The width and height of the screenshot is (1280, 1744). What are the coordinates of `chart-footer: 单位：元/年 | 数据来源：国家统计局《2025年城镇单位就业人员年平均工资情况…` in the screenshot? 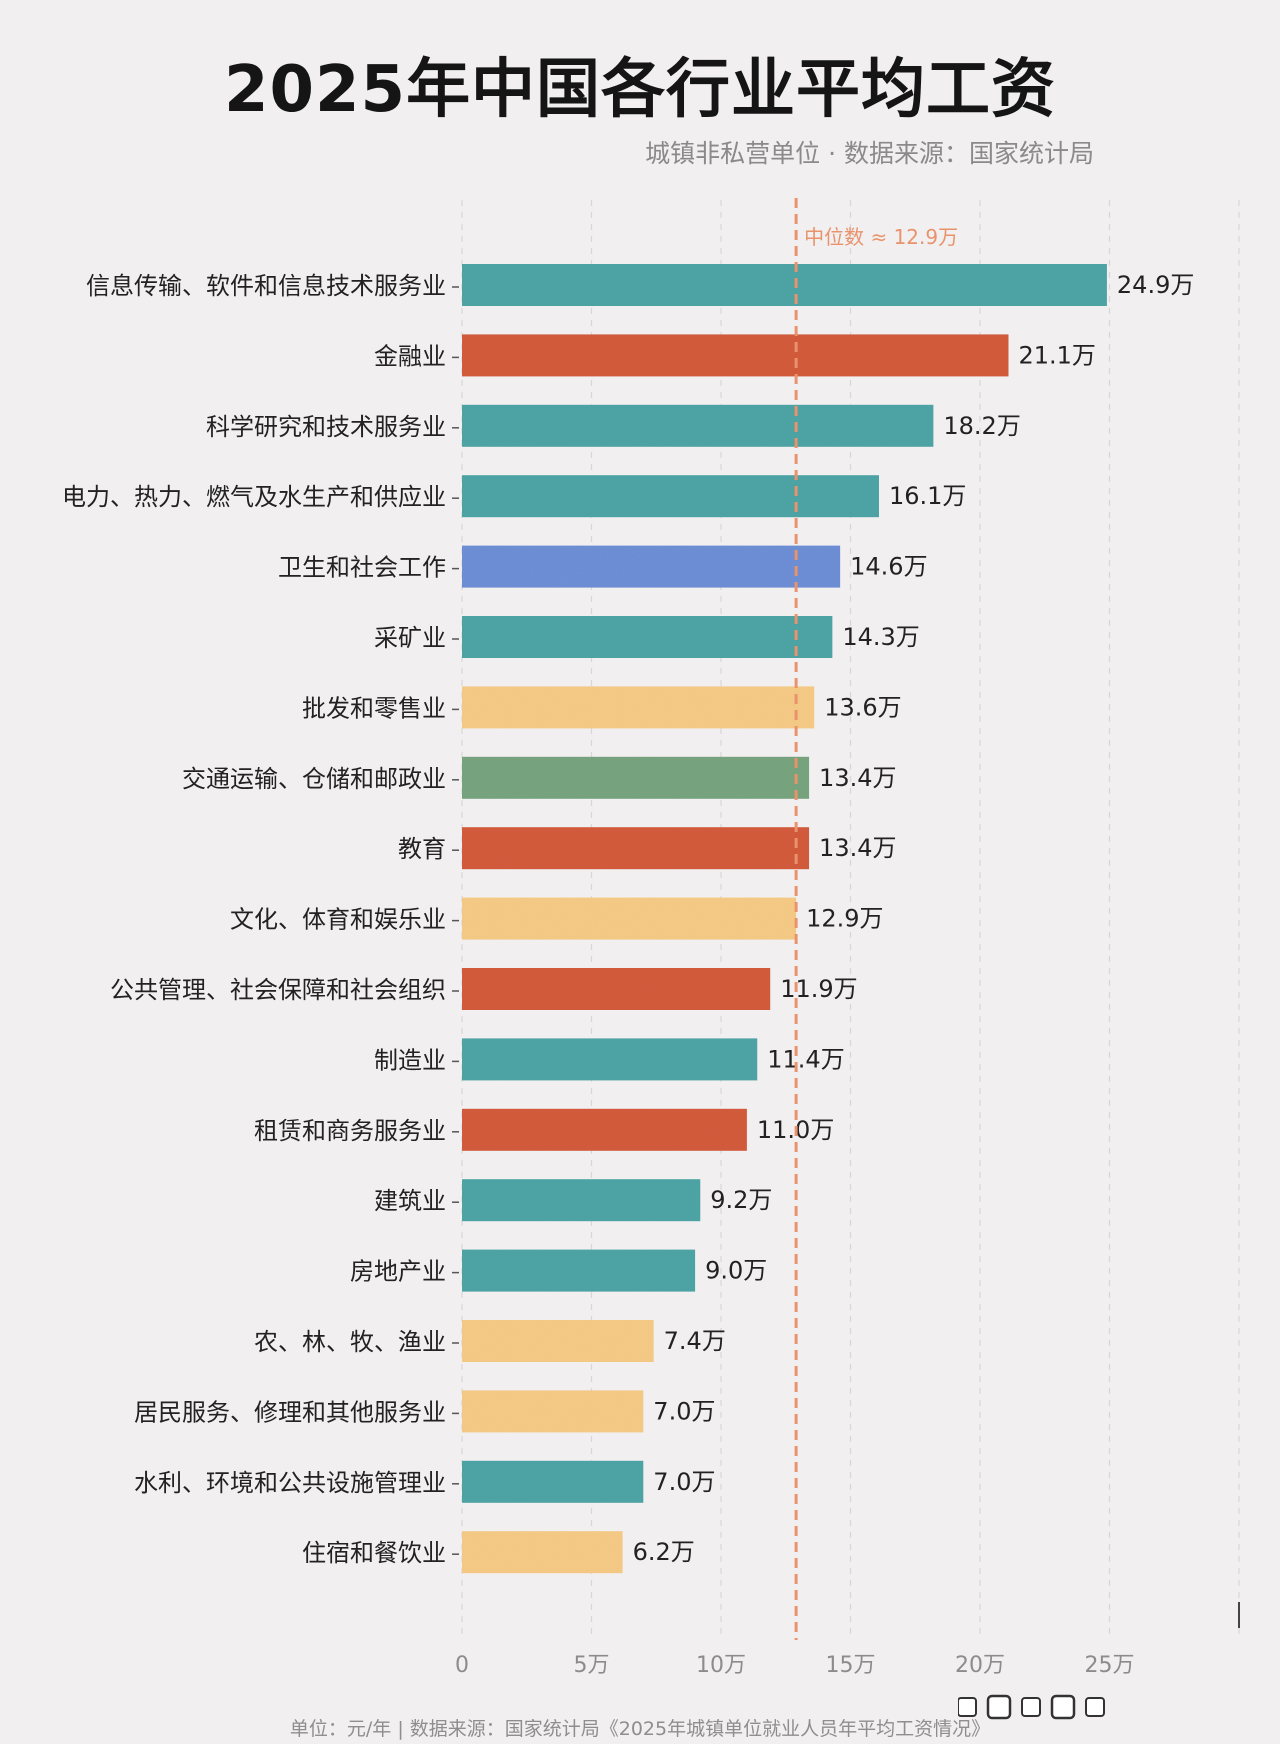 It's located at (640, 1729).